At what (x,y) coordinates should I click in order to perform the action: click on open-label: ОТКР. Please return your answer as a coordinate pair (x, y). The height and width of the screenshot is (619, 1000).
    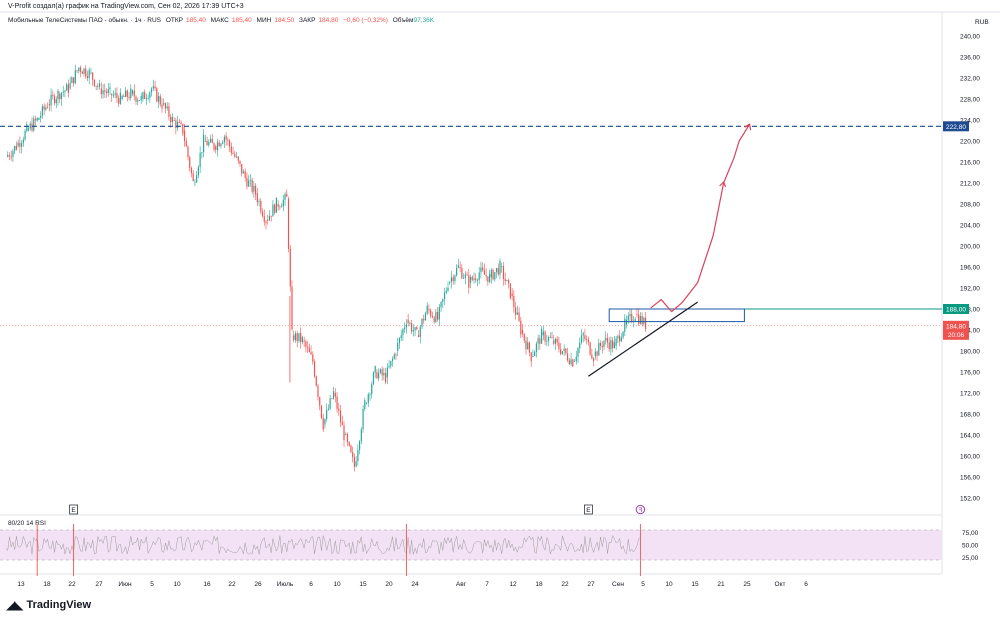
    Looking at the image, I should click on (174, 20).